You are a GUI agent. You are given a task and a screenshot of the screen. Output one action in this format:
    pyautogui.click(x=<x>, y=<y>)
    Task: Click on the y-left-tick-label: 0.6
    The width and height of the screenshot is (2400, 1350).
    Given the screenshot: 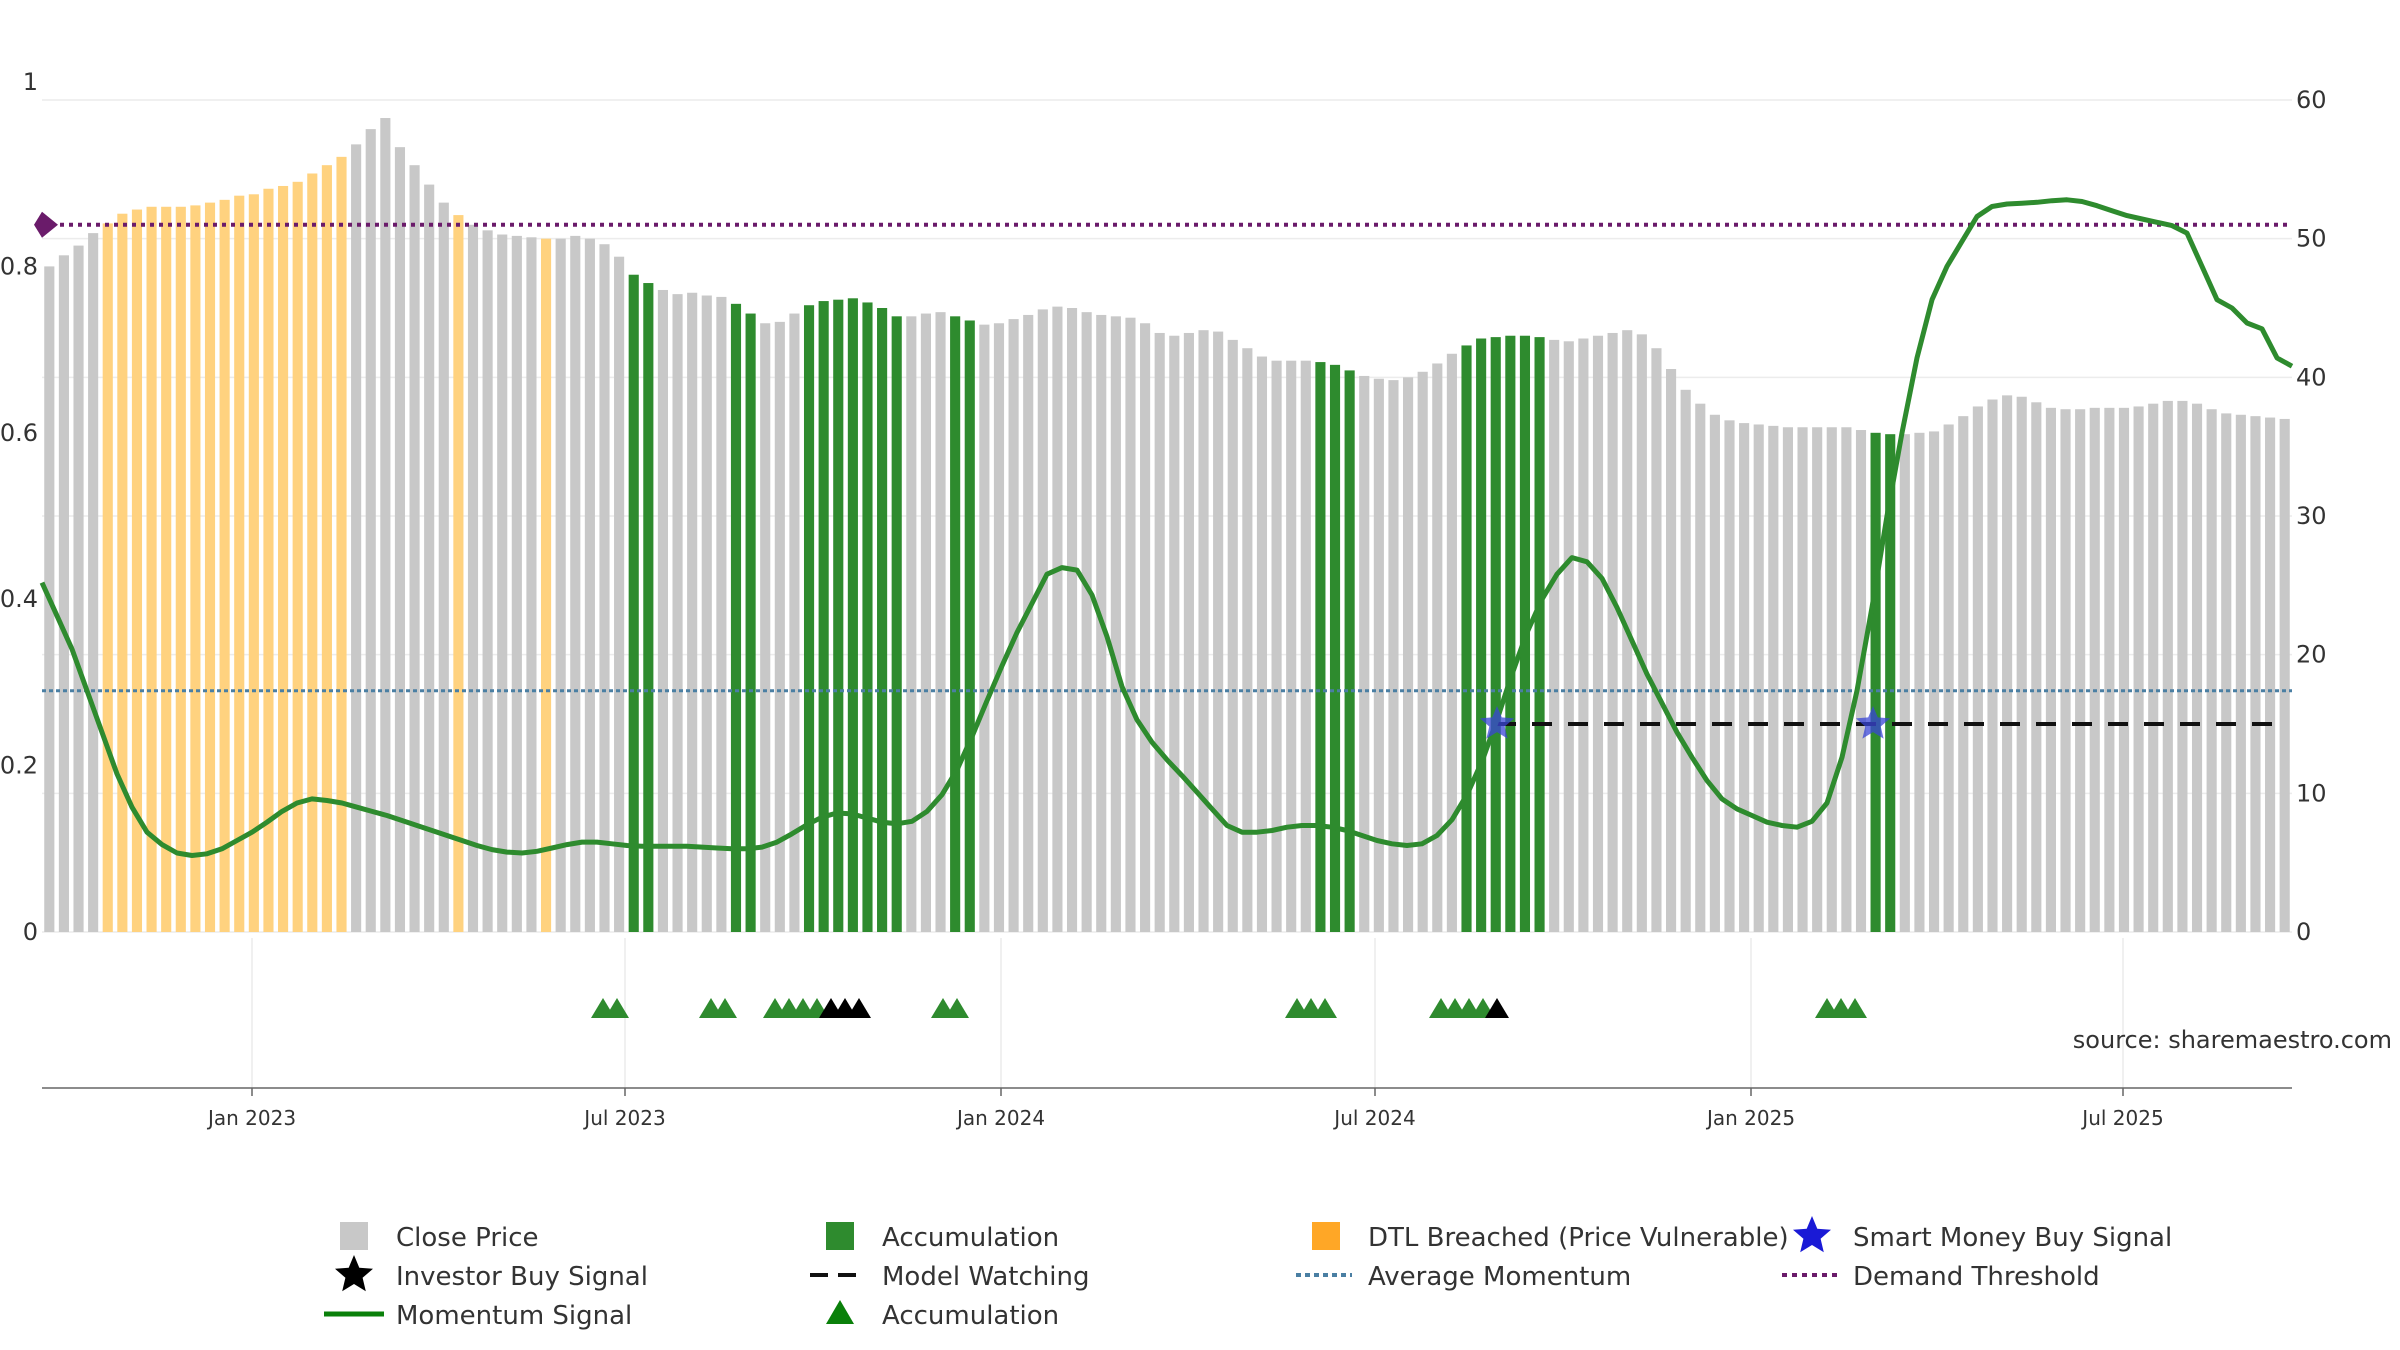 What is the action you would take?
    pyautogui.click(x=19, y=433)
    